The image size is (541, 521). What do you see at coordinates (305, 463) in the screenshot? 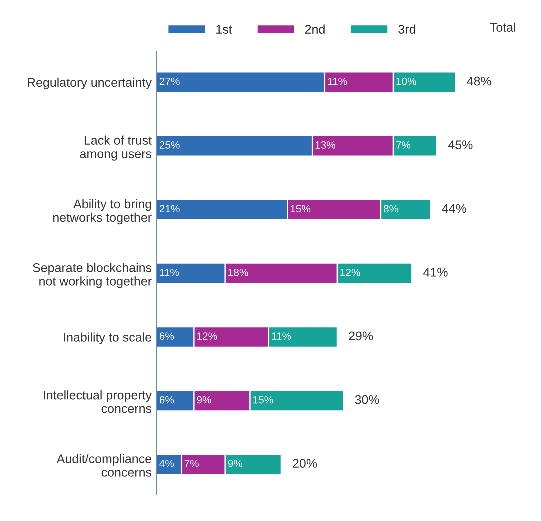
I see `total-label: 20%` at bounding box center [305, 463].